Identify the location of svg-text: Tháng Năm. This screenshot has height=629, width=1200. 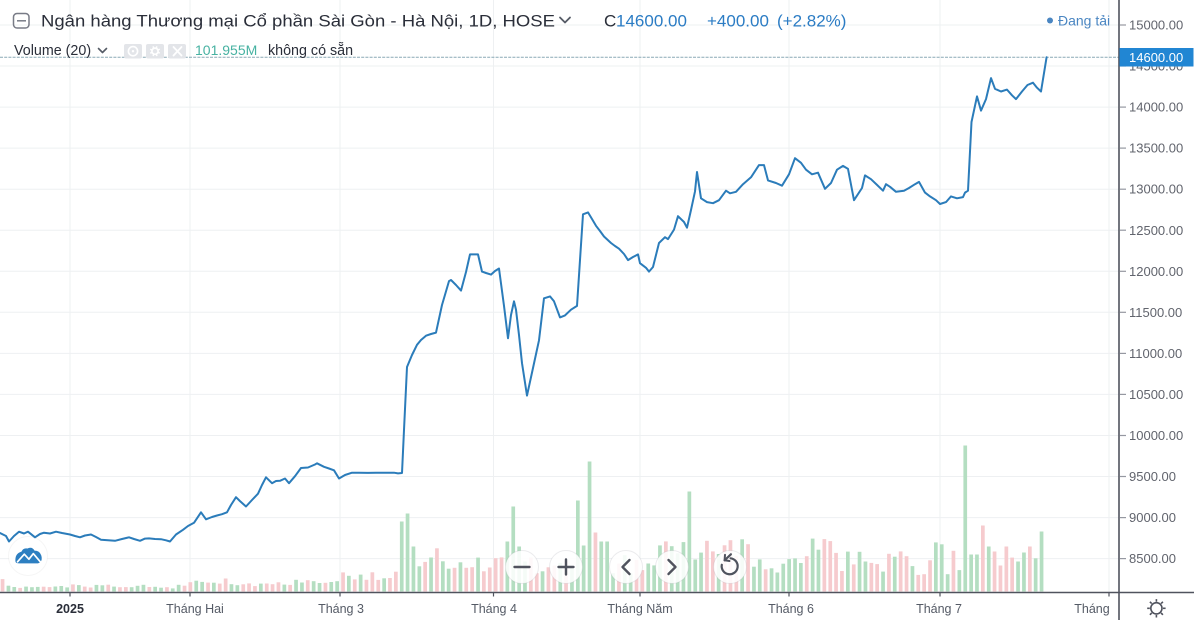
(639, 609).